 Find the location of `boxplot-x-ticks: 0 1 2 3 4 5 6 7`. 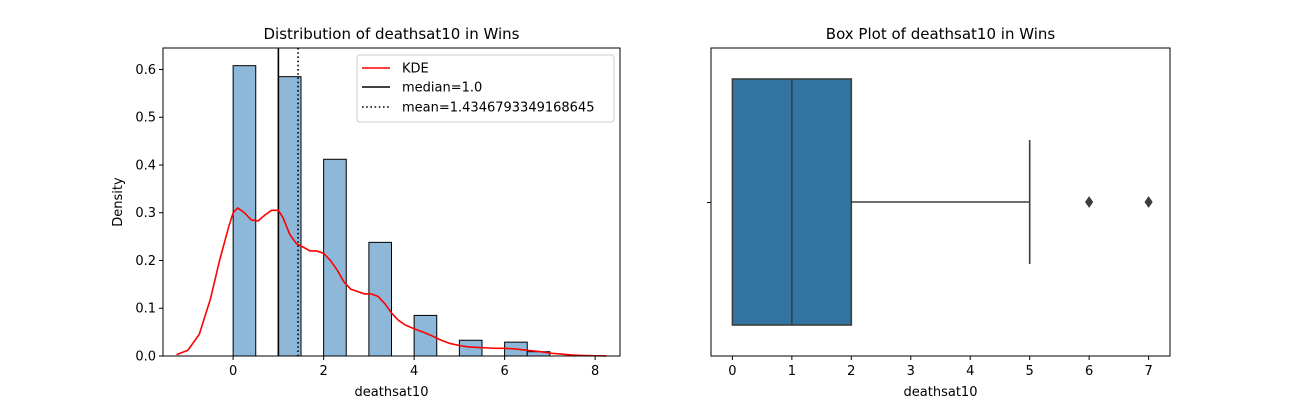

boxplot-x-ticks: 0 1 2 3 4 5 6 7 is located at coordinates (940, 367).